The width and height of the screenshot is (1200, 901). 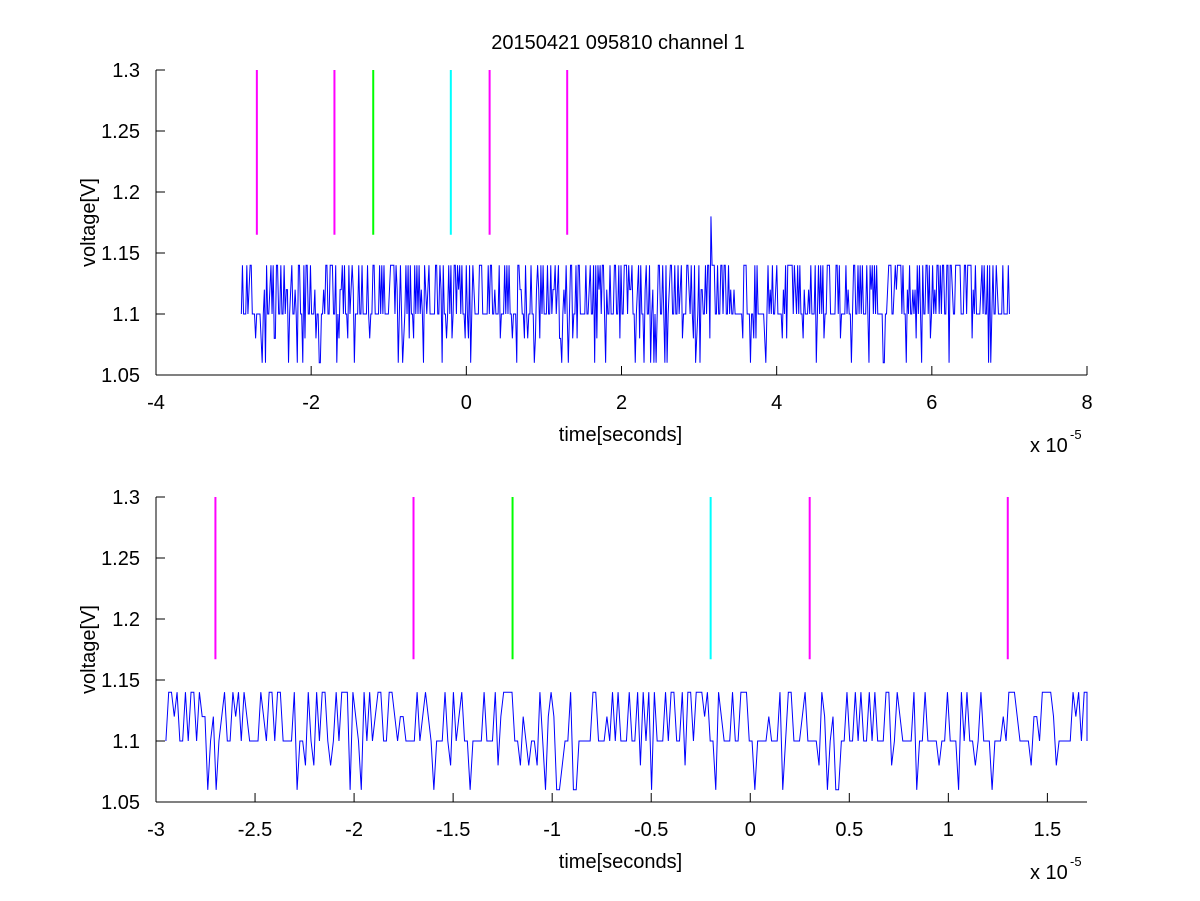 What do you see at coordinates (156, 830) in the screenshot?
I see `x-tick-label: -3` at bounding box center [156, 830].